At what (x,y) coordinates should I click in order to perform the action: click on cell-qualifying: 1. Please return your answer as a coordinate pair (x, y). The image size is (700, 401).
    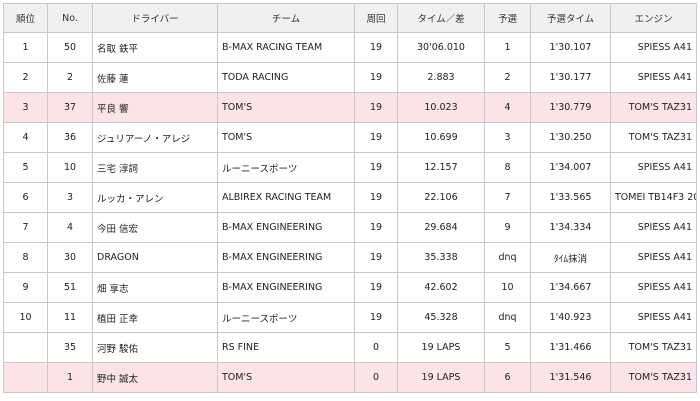
    Looking at the image, I should click on (507, 47).